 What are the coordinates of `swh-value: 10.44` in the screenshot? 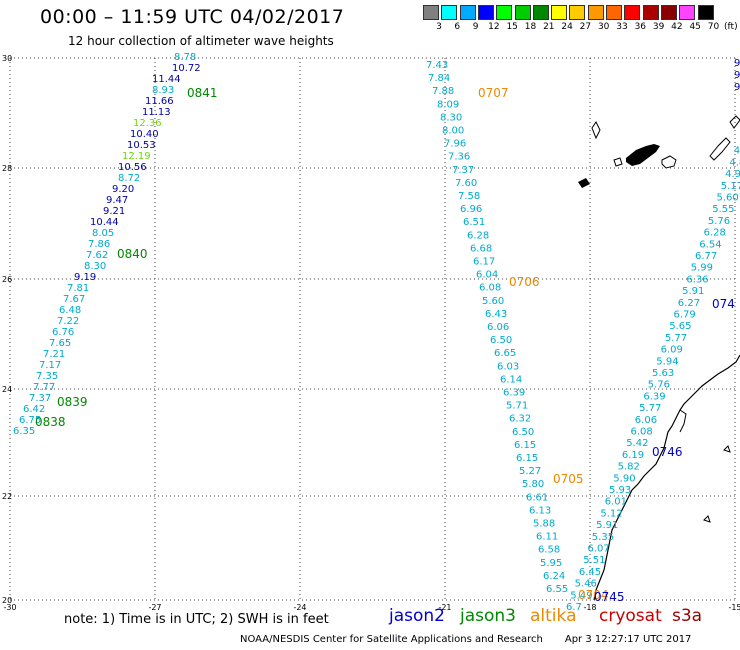 It's located at (104, 222).